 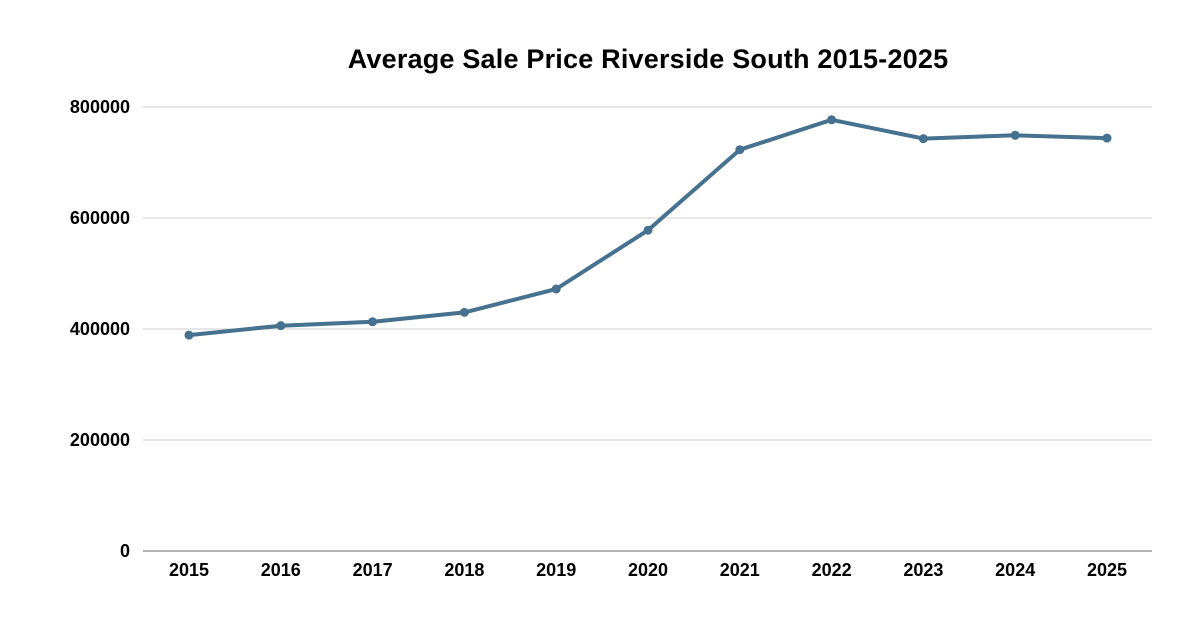 What do you see at coordinates (1107, 570) in the screenshot?
I see `x-tick-label: 2025` at bounding box center [1107, 570].